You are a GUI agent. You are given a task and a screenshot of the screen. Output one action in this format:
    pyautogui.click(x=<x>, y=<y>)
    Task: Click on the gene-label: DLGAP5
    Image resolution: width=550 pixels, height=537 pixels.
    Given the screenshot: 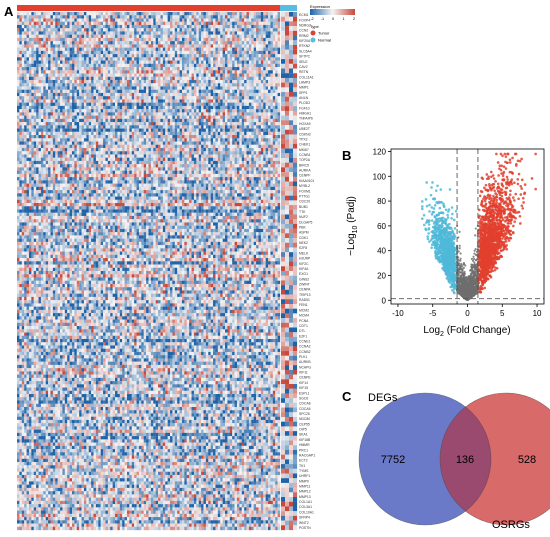 What is the action you would take?
    pyautogui.click(x=305, y=222)
    